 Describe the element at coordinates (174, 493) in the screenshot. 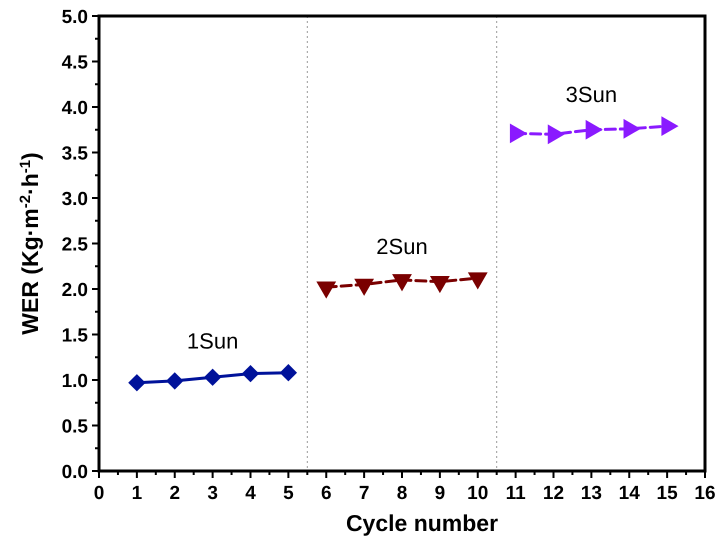

I see `x-tick-label: 2` at that location.